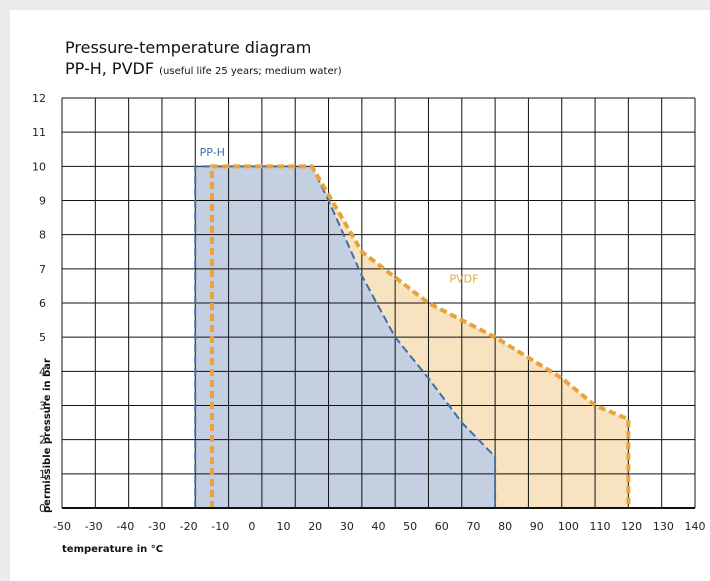  Describe the element at coordinates (631, 526) in the screenshot. I see `x-tick-label: 120` at that location.